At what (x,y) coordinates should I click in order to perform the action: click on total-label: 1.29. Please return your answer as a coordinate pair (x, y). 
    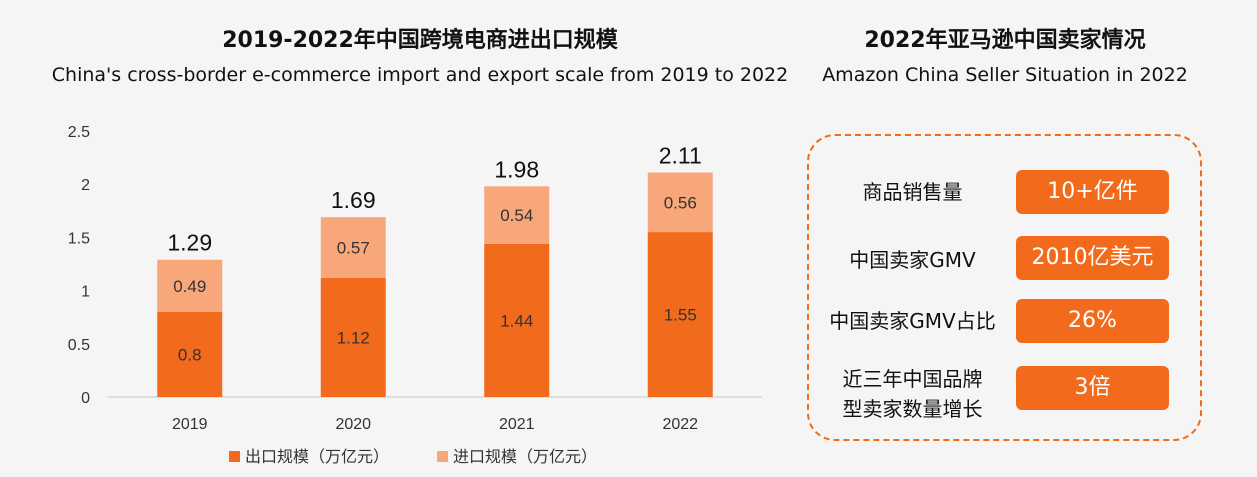
    Looking at the image, I should click on (189, 243).